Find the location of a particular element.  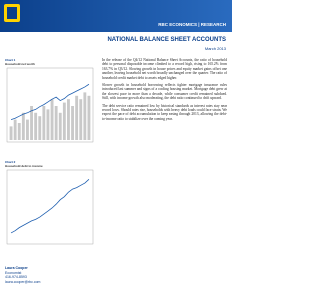

chart: Chart 1 Household net worth is located at coordinates (50, 102).